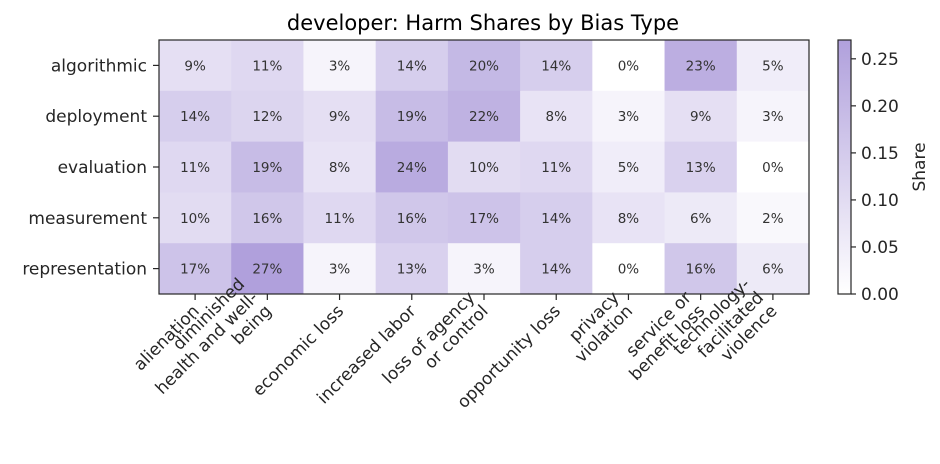 The height and width of the screenshot is (464, 940). I want to click on colorbar-label: Share, so click(920, 166).